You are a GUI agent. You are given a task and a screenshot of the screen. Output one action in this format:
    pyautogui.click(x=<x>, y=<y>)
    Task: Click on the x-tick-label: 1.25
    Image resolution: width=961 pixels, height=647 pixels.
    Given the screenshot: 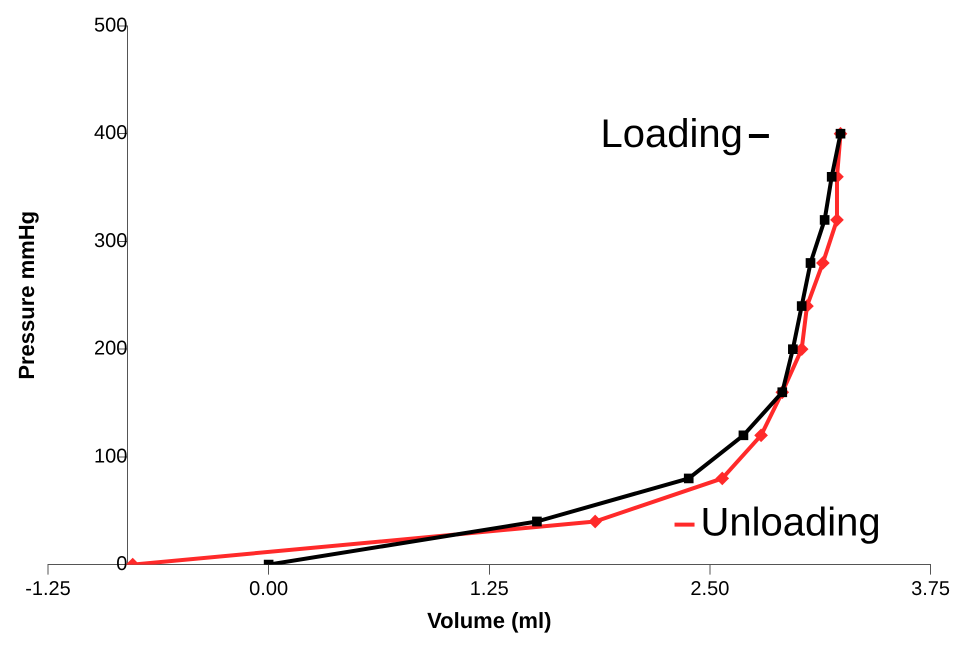 What is the action you would take?
    pyautogui.click(x=489, y=589)
    